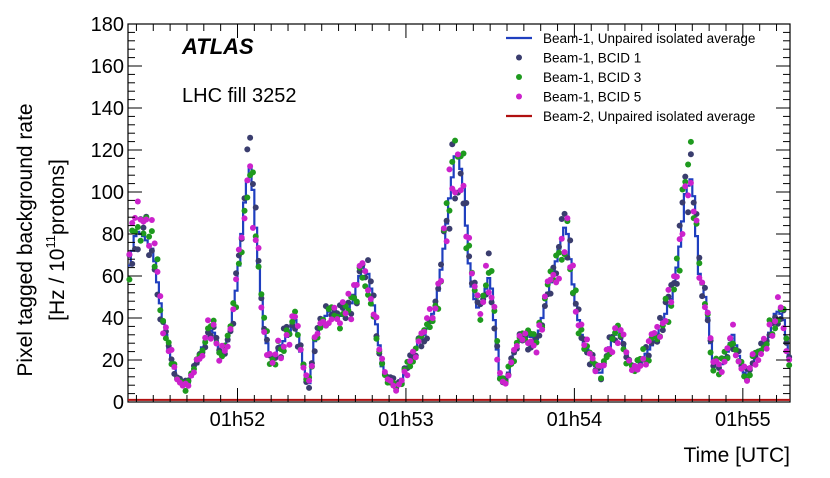 The width and height of the screenshot is (830, 478). What do you see at coordinates (107, 193) in the screenshot?
I see `y-tick-label: 100` at bounding box center [107, 193].